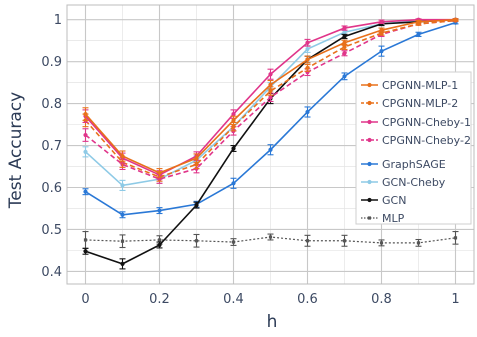 Image resolution: width=477 pixels, height=337 pixels. I want to click on y-tick-label: 0.8, so click(51, 104).